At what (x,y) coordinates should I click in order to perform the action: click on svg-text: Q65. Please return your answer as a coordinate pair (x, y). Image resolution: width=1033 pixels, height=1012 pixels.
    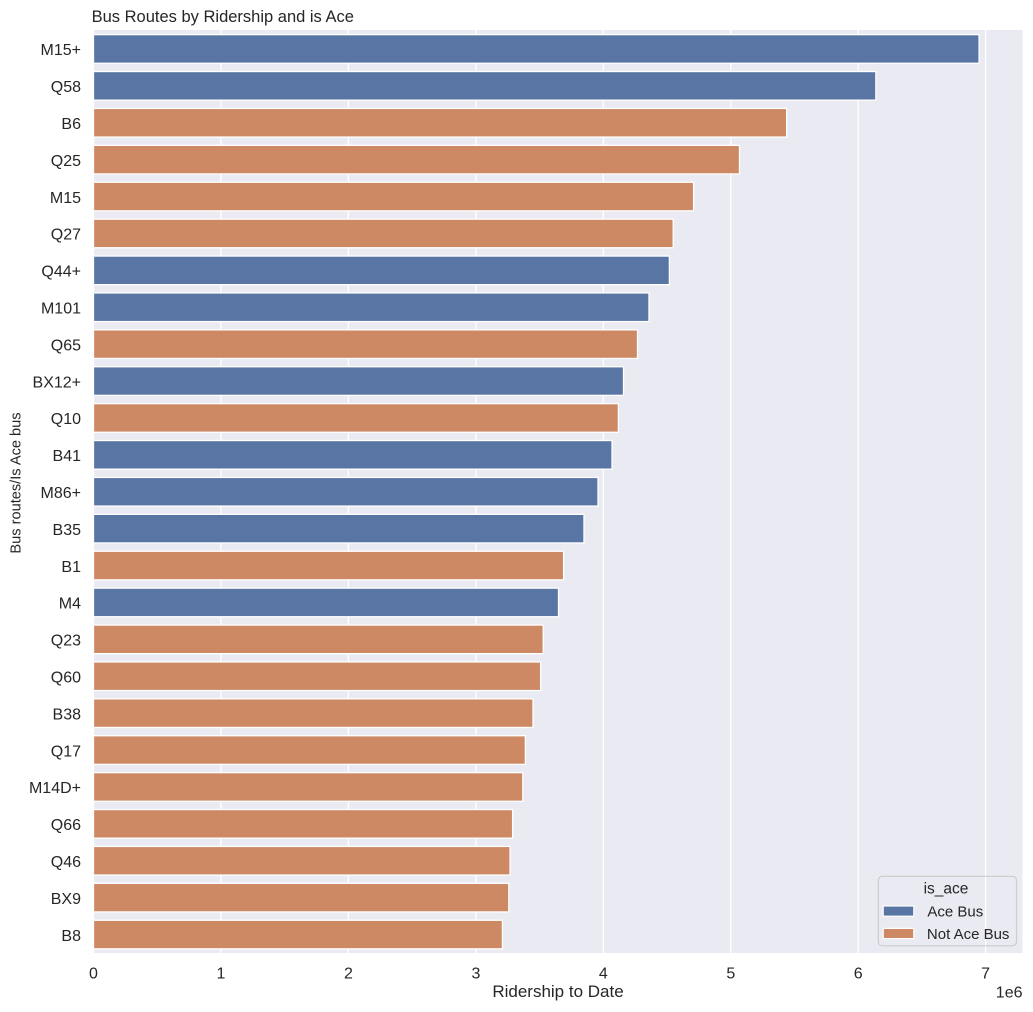
    Looking at the image, I should click on (66, 345).